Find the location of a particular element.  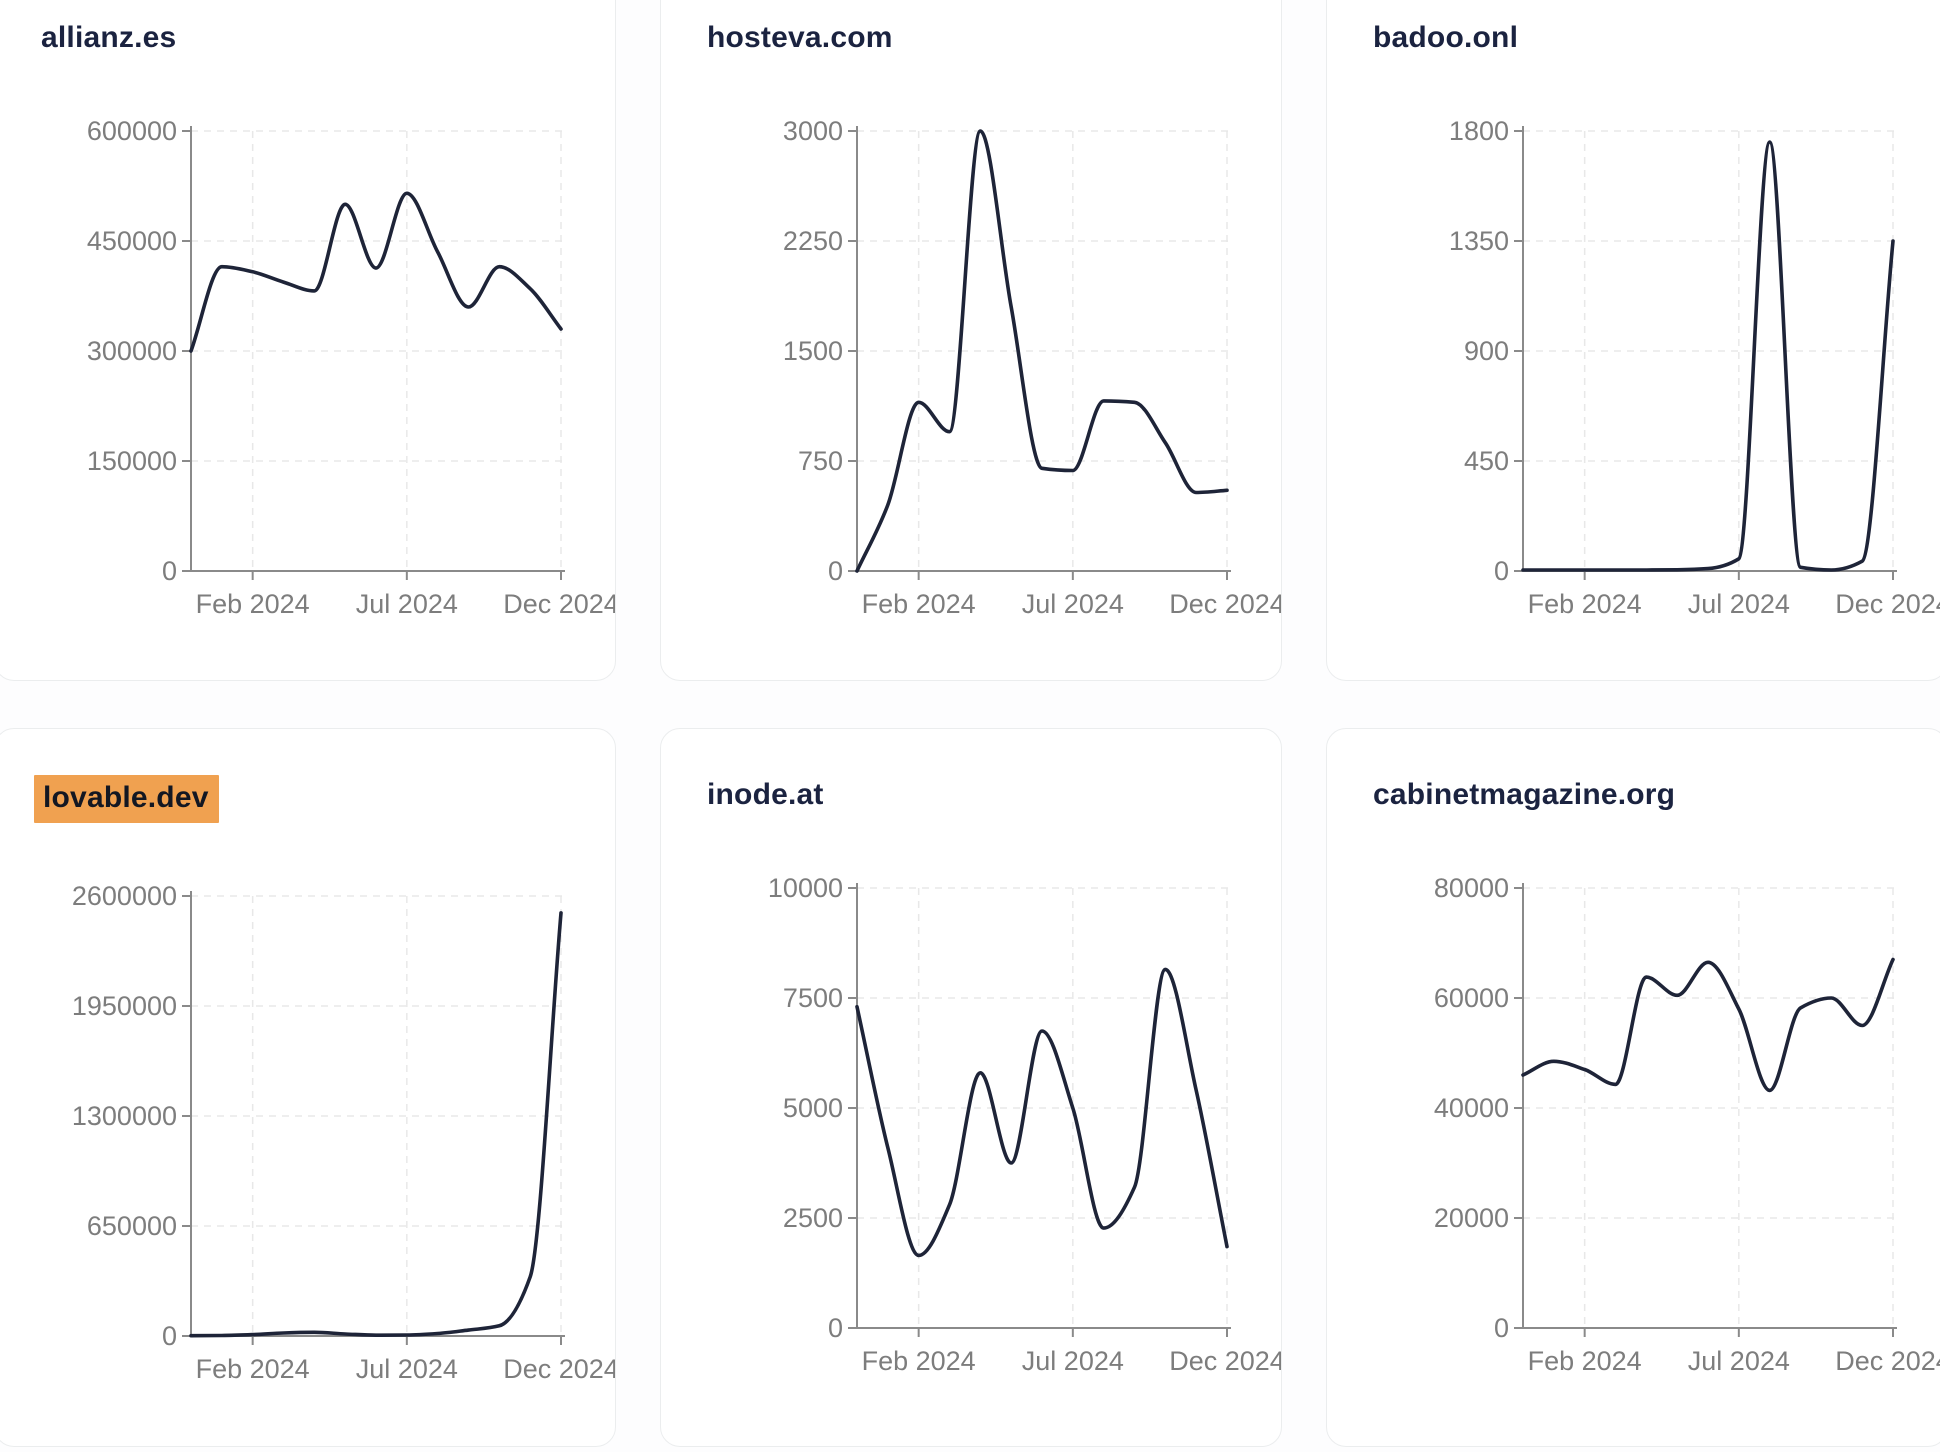

y-tick-label: 450 is located at coordinates (1486, 461).